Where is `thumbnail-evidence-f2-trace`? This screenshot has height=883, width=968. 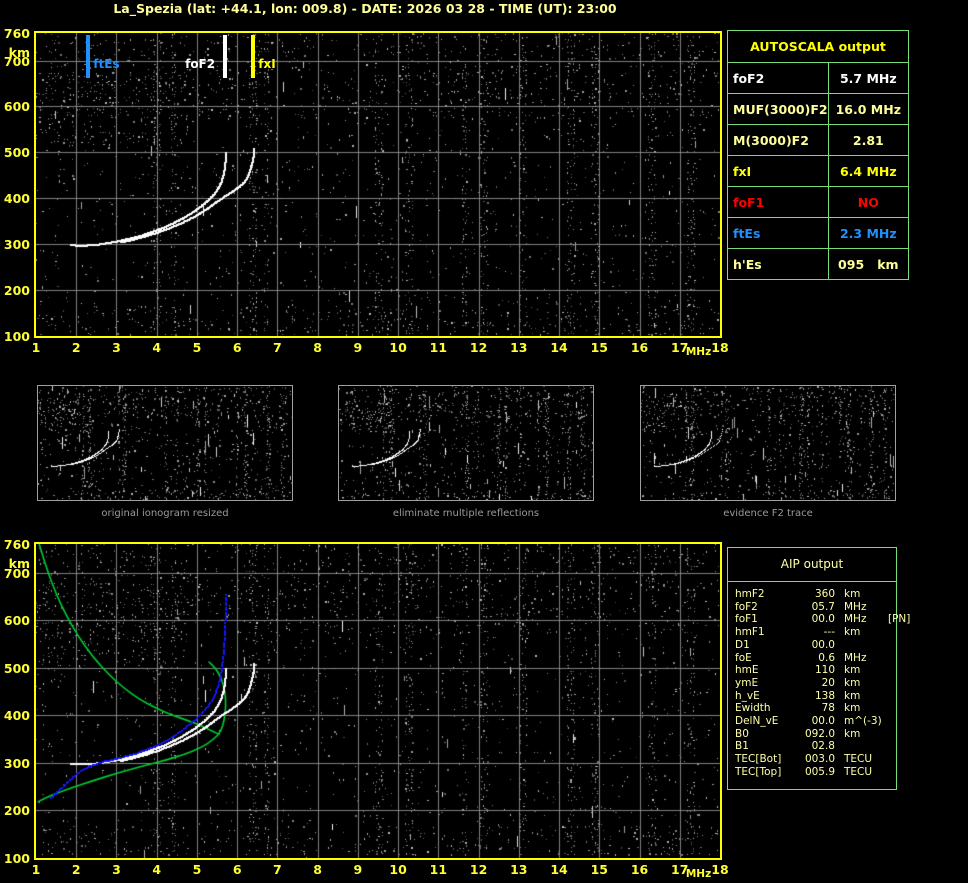
thumbnail-evidence-f2-trace is located at coordinates (768, 443).